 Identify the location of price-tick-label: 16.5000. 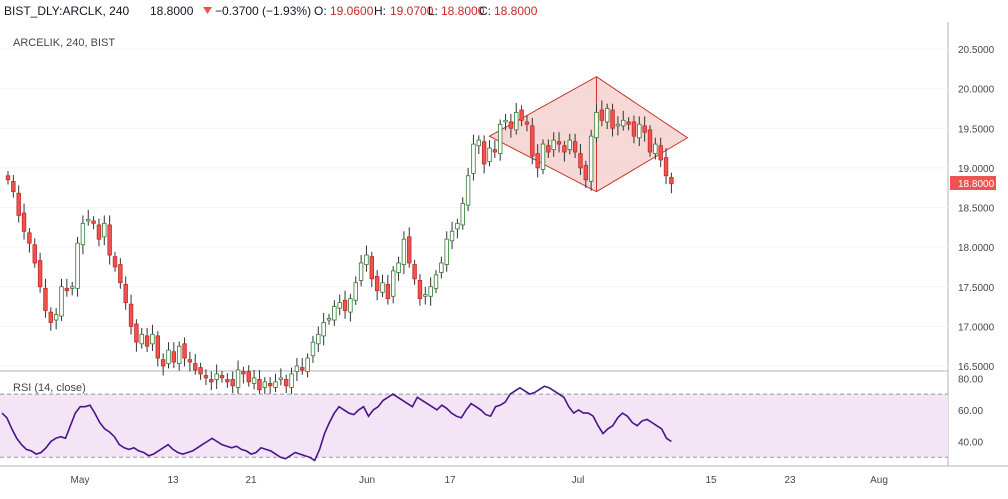
(976, 367).